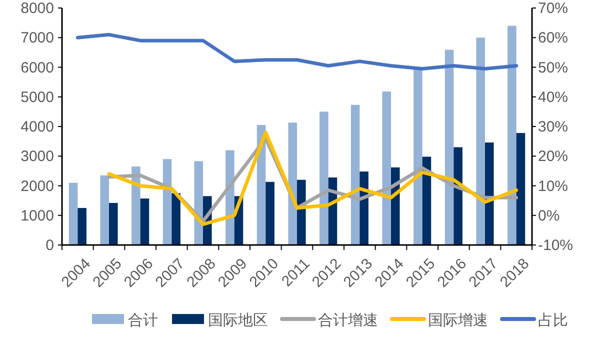 The width and height of the screenshot is (593, 340). I want to click on y-tick-label: 4000, so click(37, 127).